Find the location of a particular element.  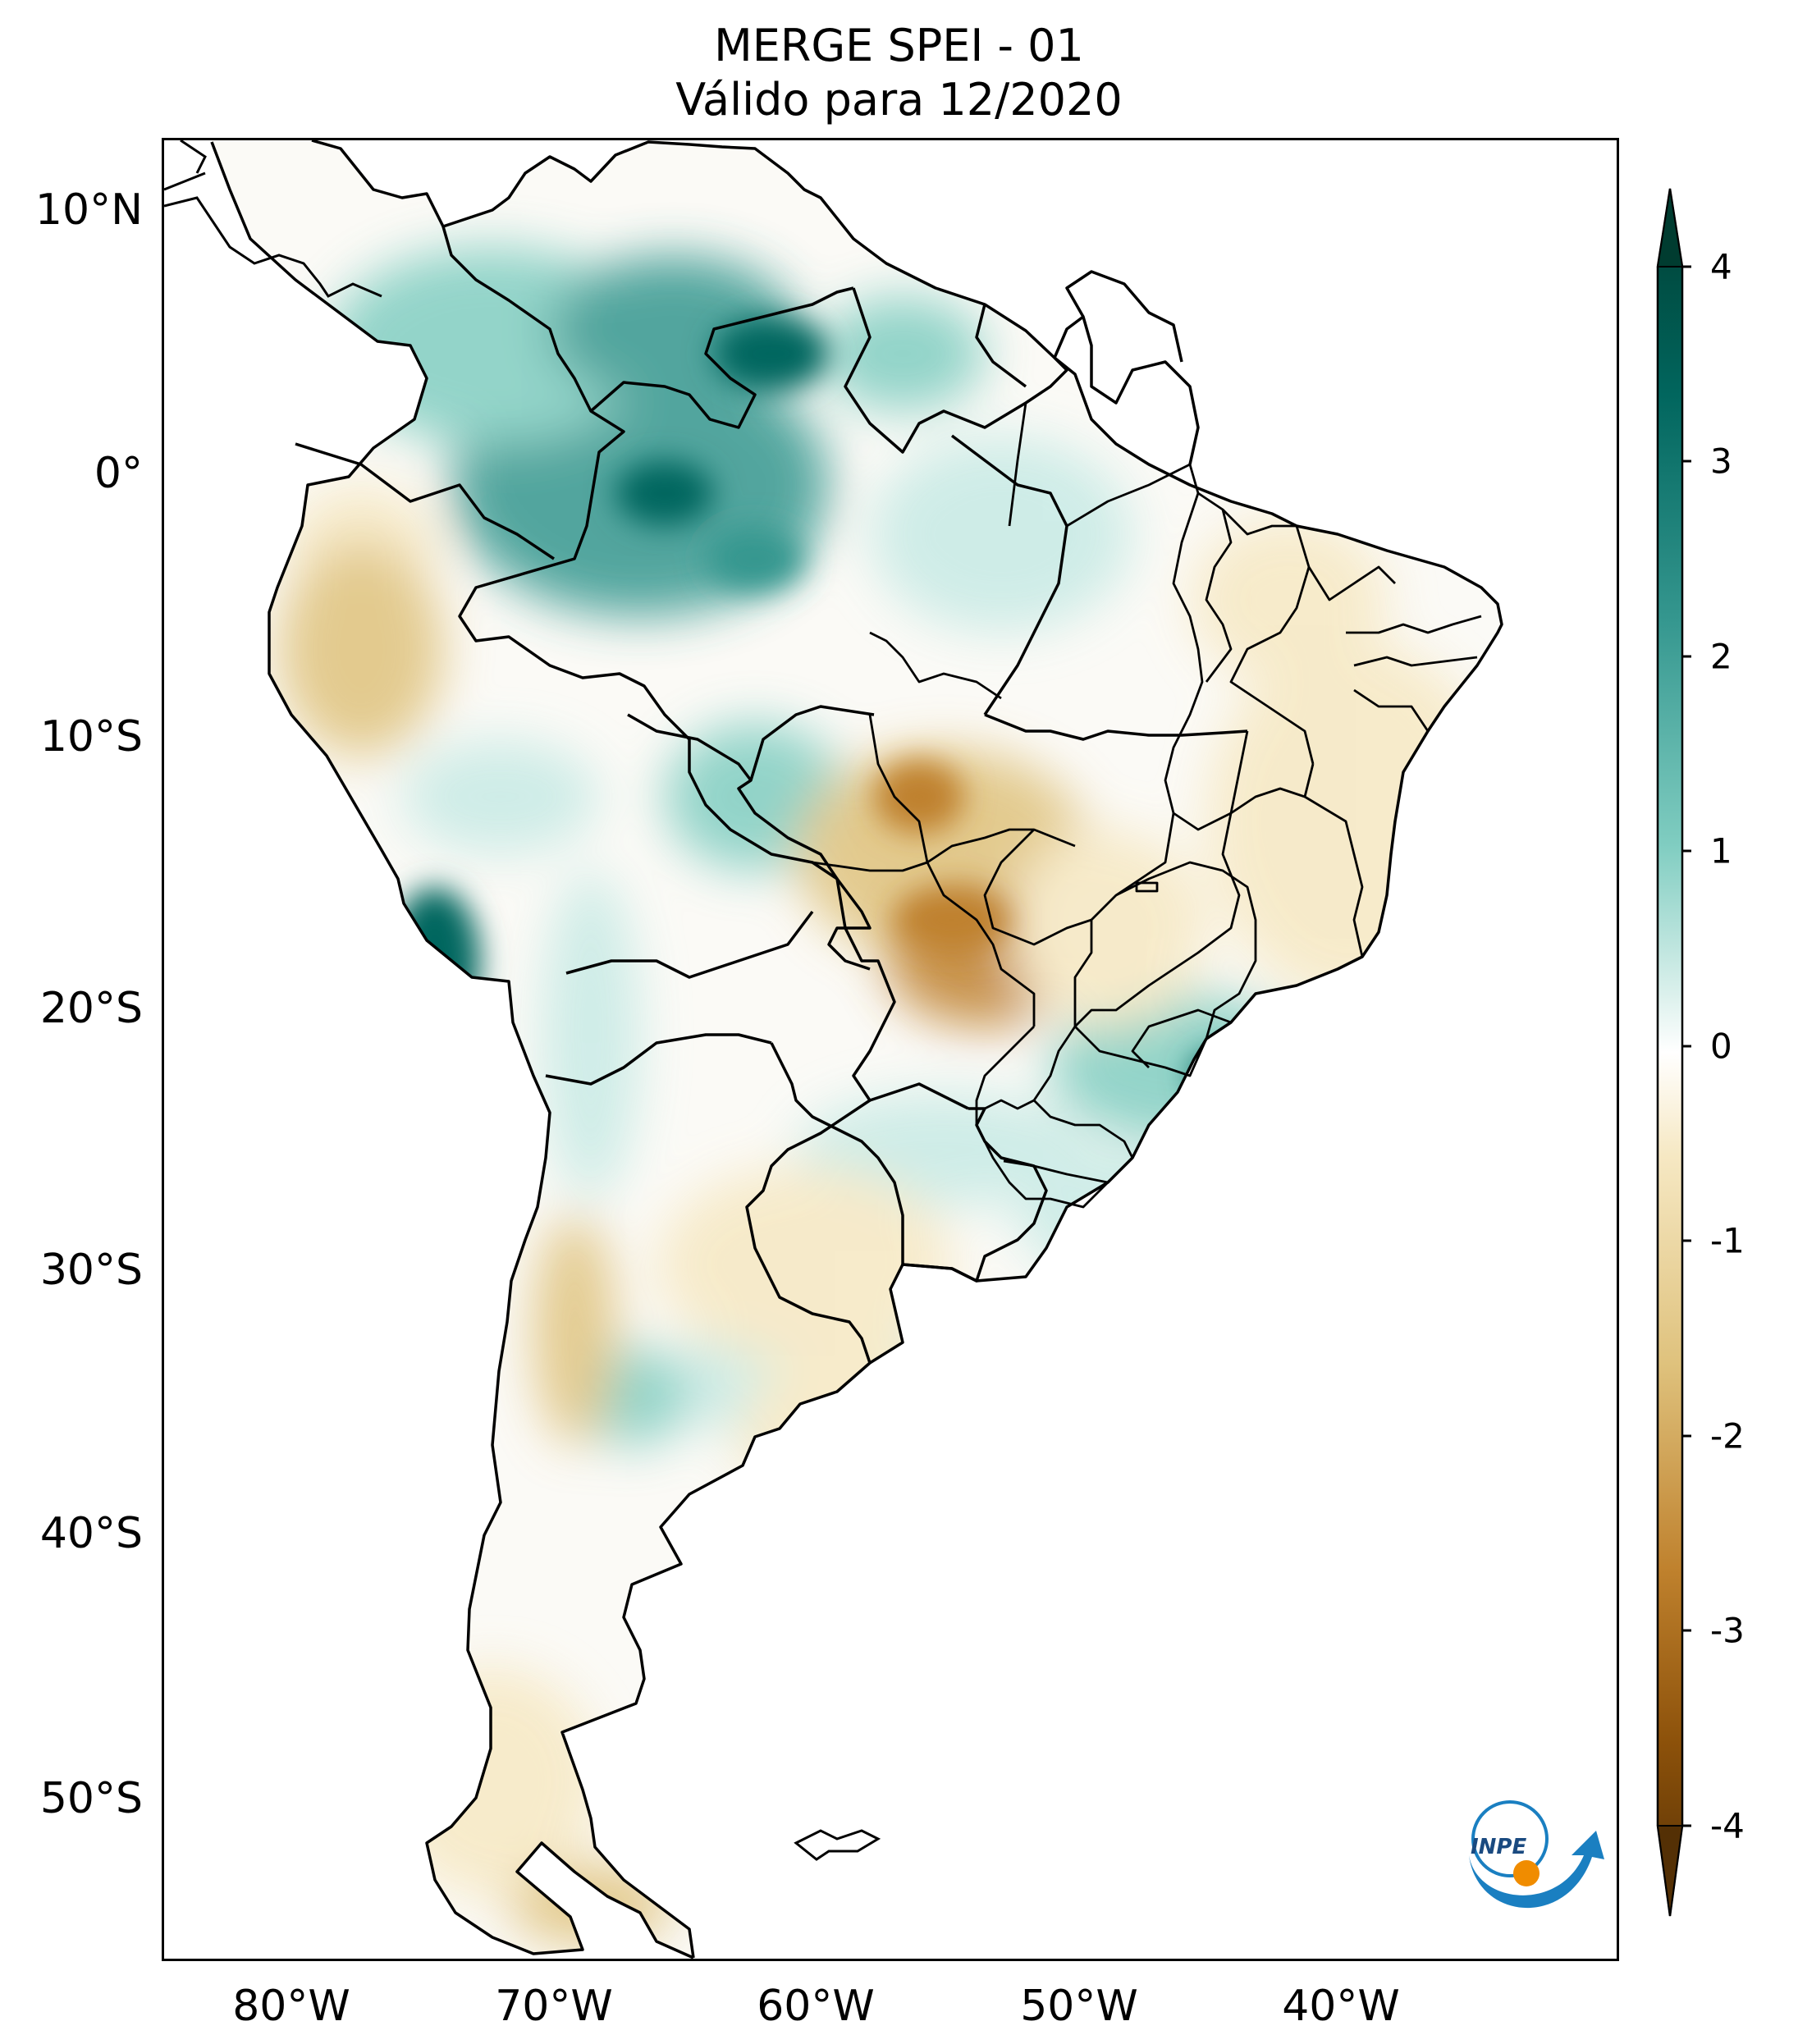

colorbar-tick-neg3: -3 is located at coordinates (1727, 1630).